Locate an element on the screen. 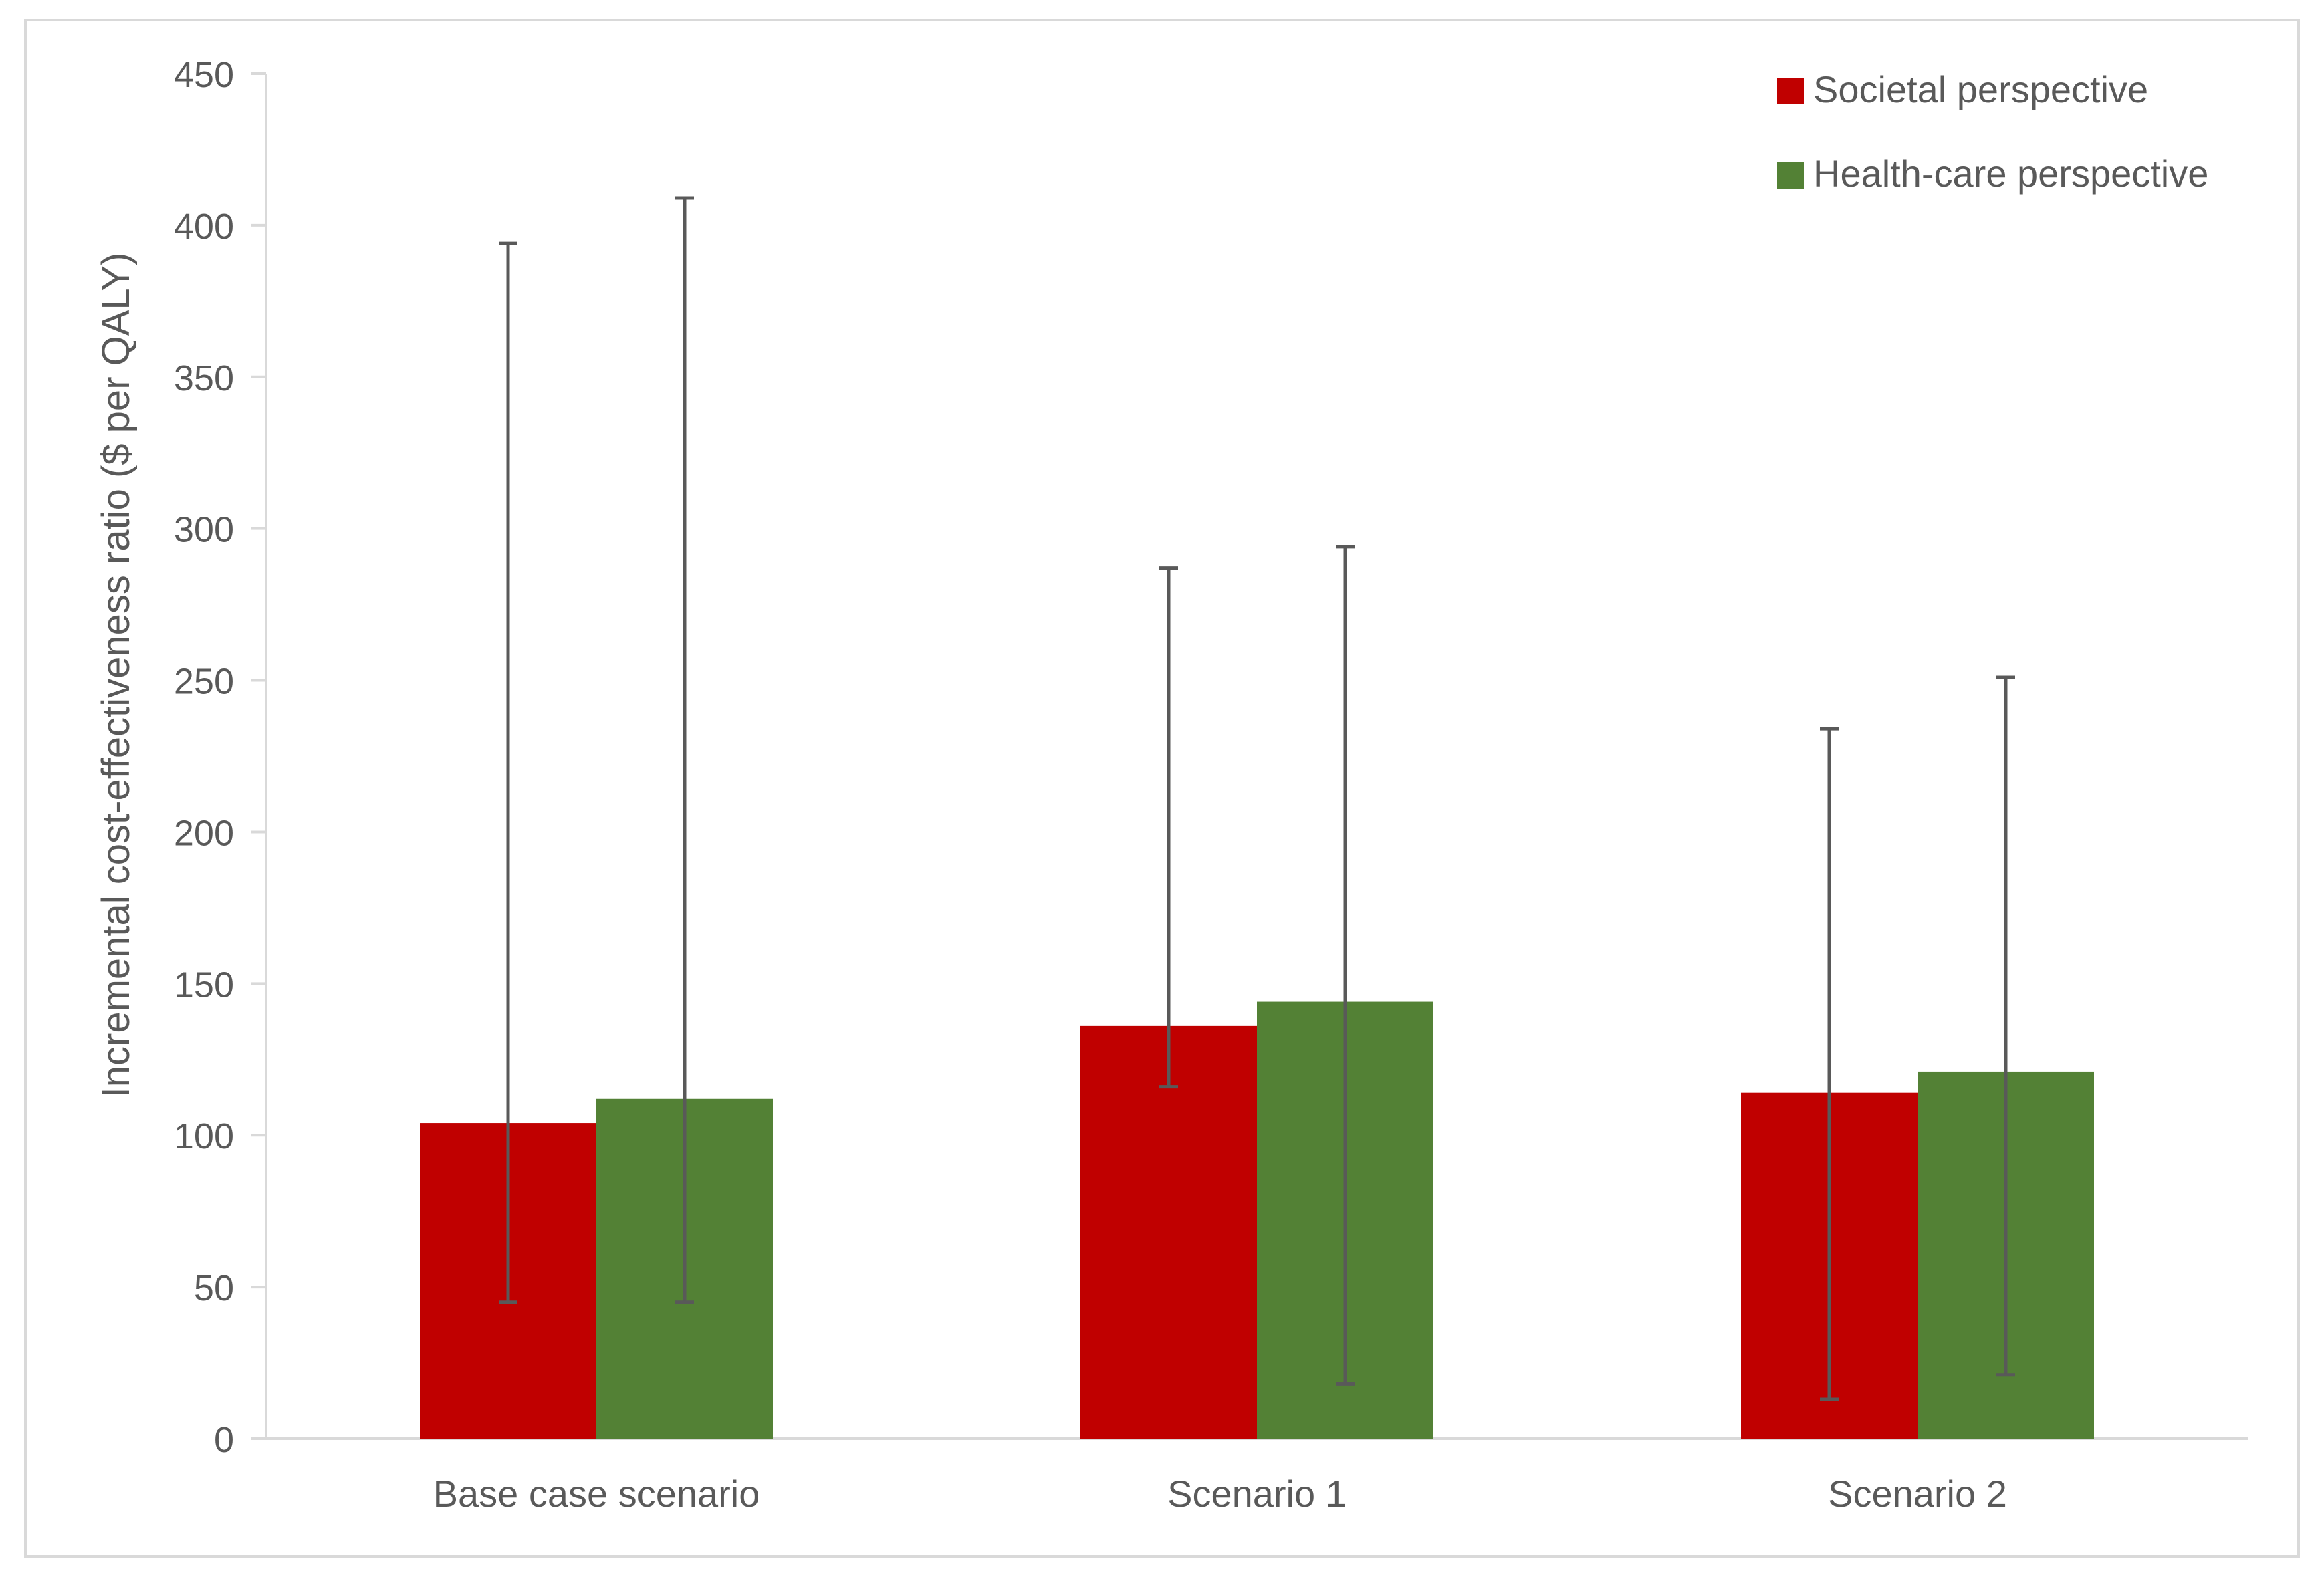 Image resolution: width=2324 pixels, height=1581 pixels. x-tick-label: Base case scenario is located at coordinates (596, 1494).